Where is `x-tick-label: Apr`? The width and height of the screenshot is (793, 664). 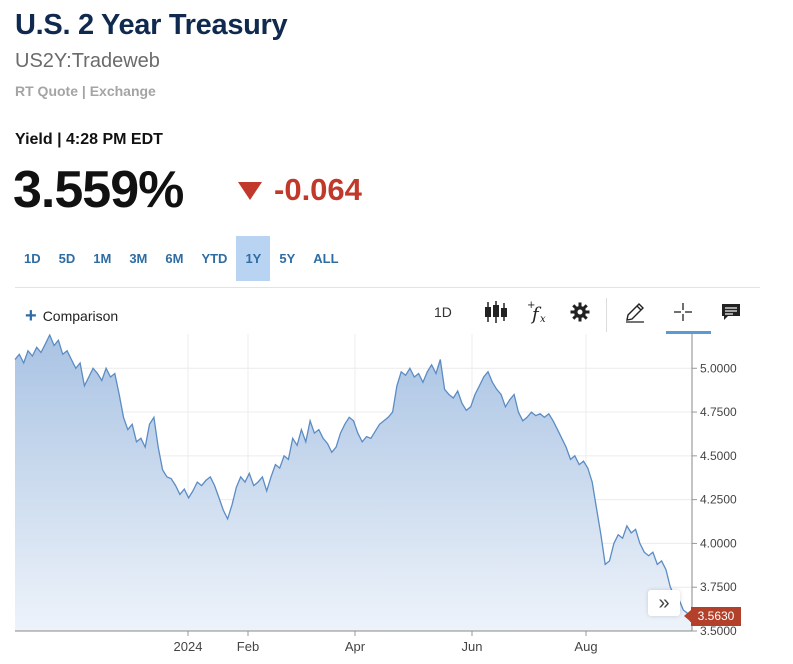 x-tick-label: Apr is located at coordinates (355, 646).